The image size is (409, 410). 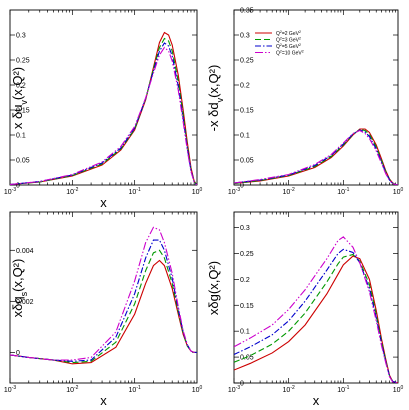 What do you see at coordinates (288, 33) in the screenshot?
I see `legend-entry: Q2=2 GeV2` at bounding box center [288, 33].